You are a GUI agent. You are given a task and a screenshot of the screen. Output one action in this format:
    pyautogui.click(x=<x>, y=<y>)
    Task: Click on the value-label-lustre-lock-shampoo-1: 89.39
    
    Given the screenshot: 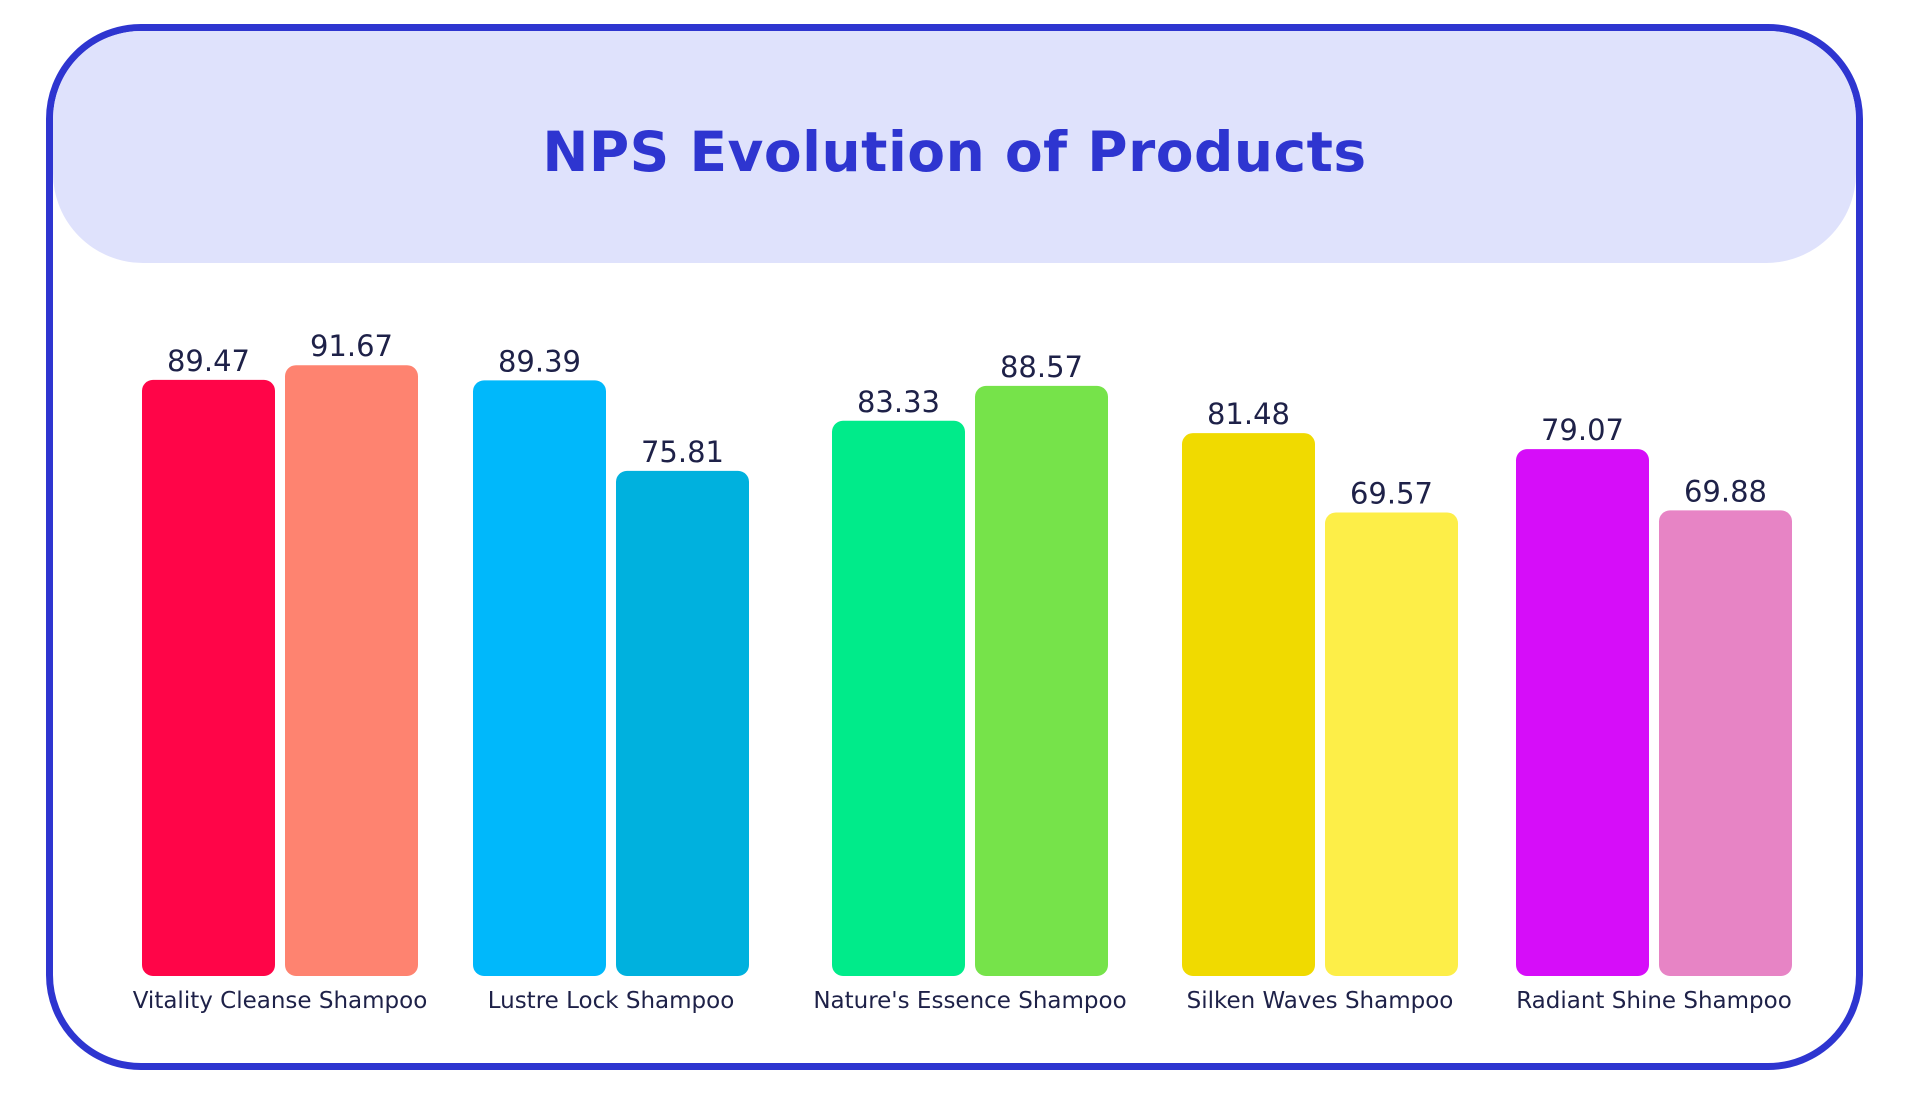 What is the action you would take?
    pyautogui.click(x=539, y=361)
    